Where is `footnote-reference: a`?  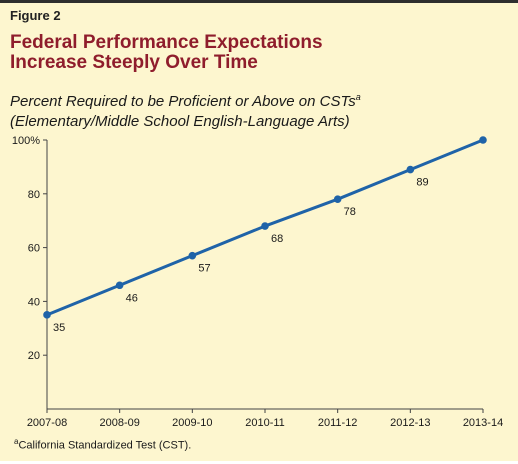 footnote-reference: a is located at coordinates (358, 97).